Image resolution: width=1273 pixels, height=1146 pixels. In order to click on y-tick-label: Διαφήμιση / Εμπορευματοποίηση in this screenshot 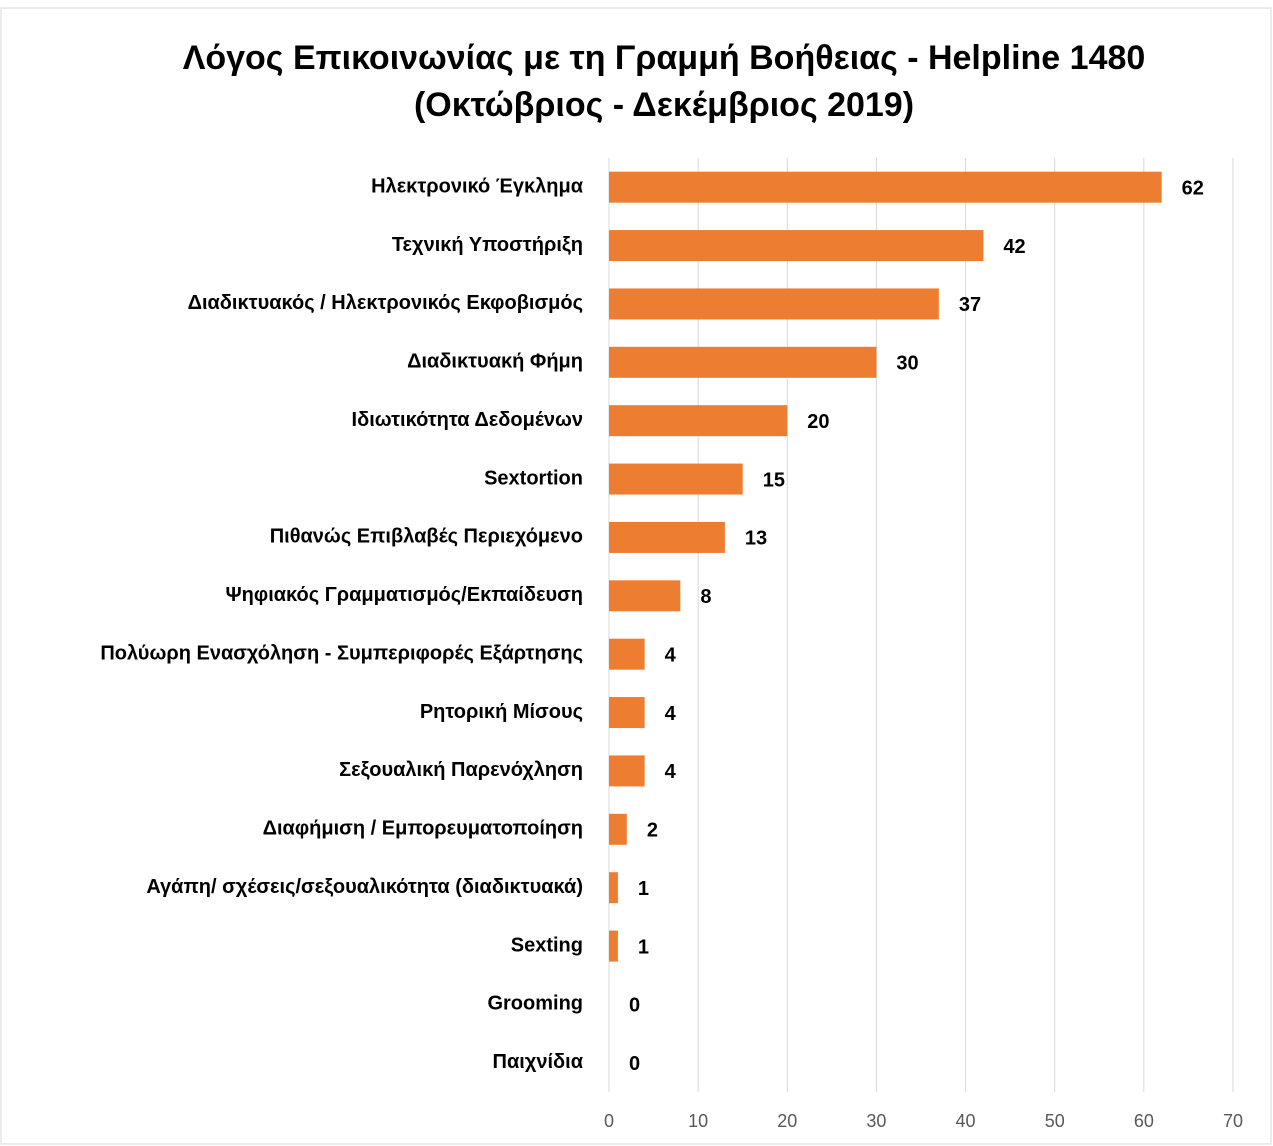, I will do `click(423, 829)`.